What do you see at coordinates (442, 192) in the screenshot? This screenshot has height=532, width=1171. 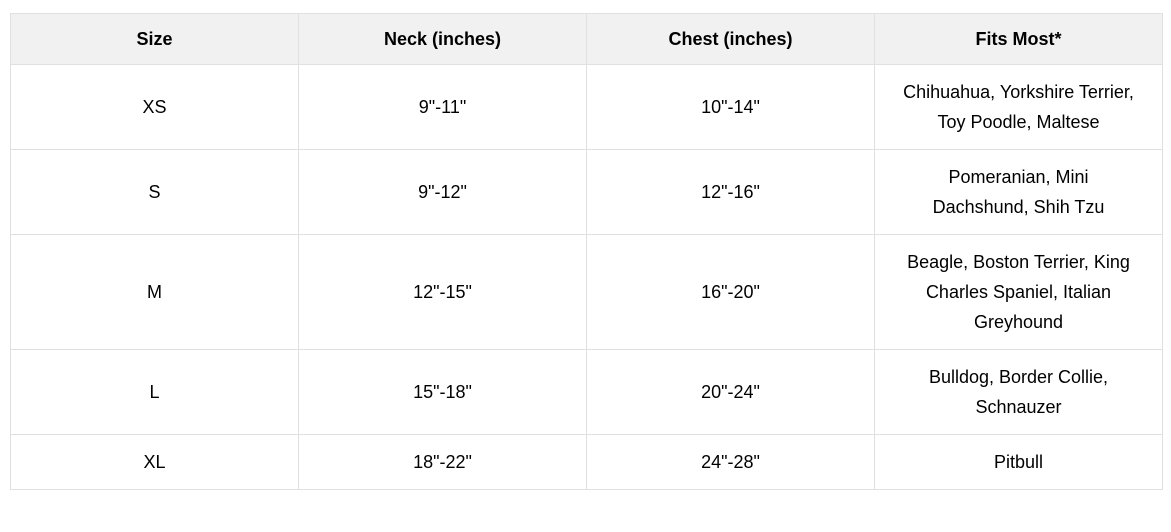 I see `cell-neck: 9"-12"` at bounding box center [442, 192].